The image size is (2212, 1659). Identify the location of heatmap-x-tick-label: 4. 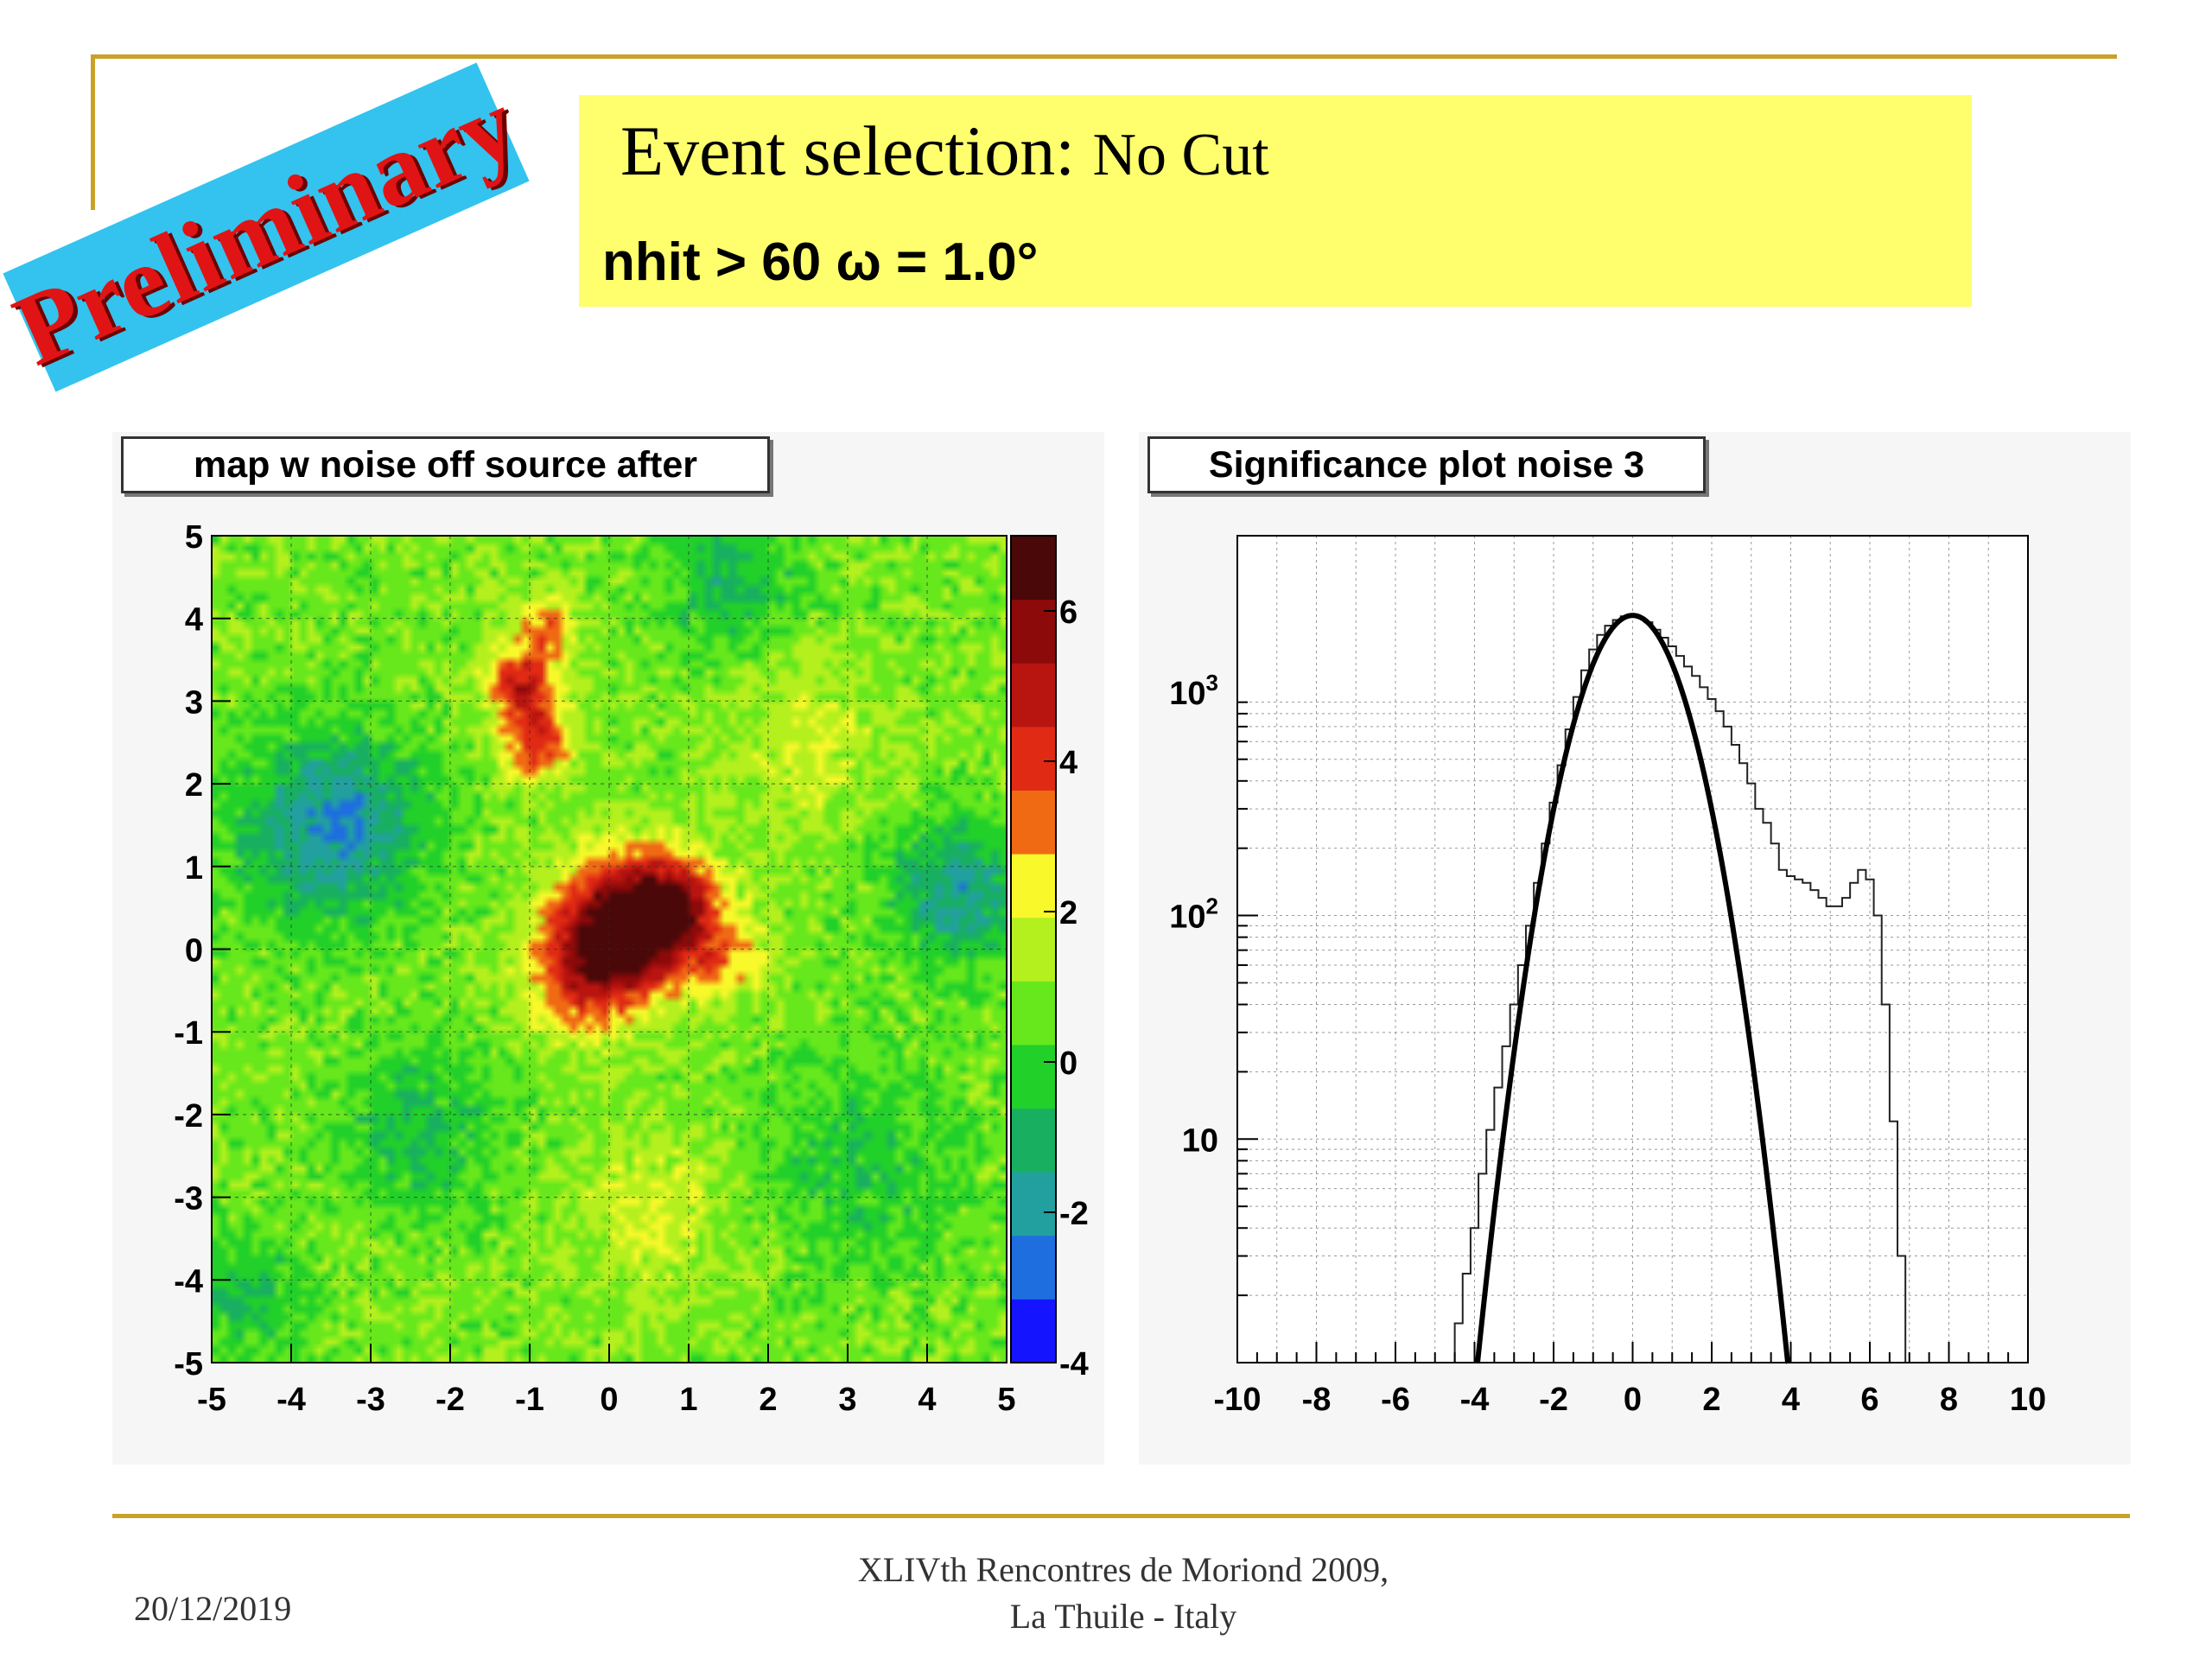
(927, 1400).